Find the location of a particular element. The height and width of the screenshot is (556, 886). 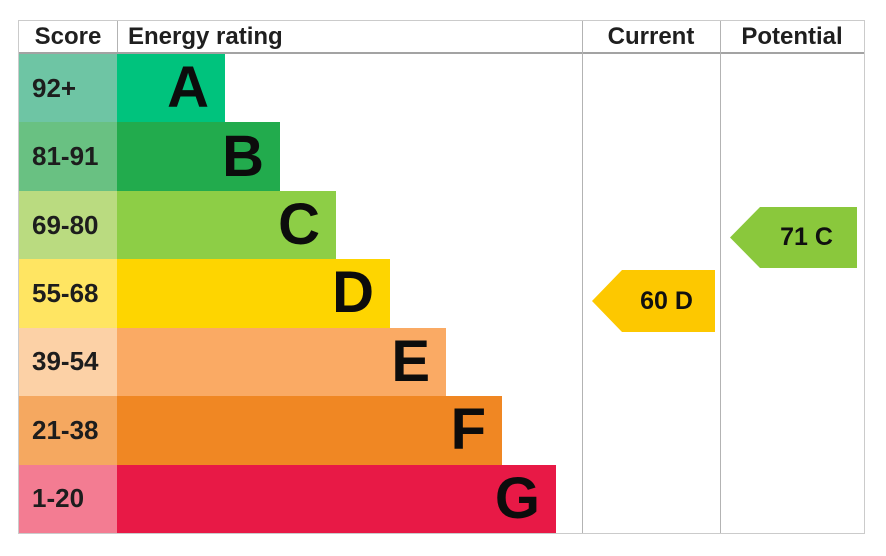

rating-row-e: 39-54 E is located at coordinates (441, 362).